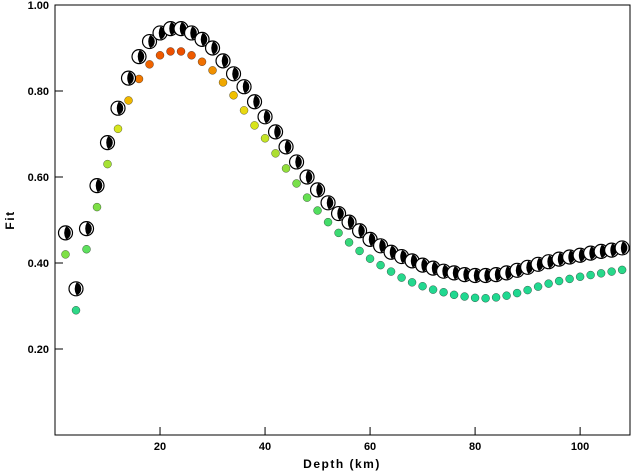 Image resolution: width=631 pixels, height=471 pixels. Describe the element at coordinates (38, 350) in the screenshot. I see `y-tick-label: 0.20` at that location.